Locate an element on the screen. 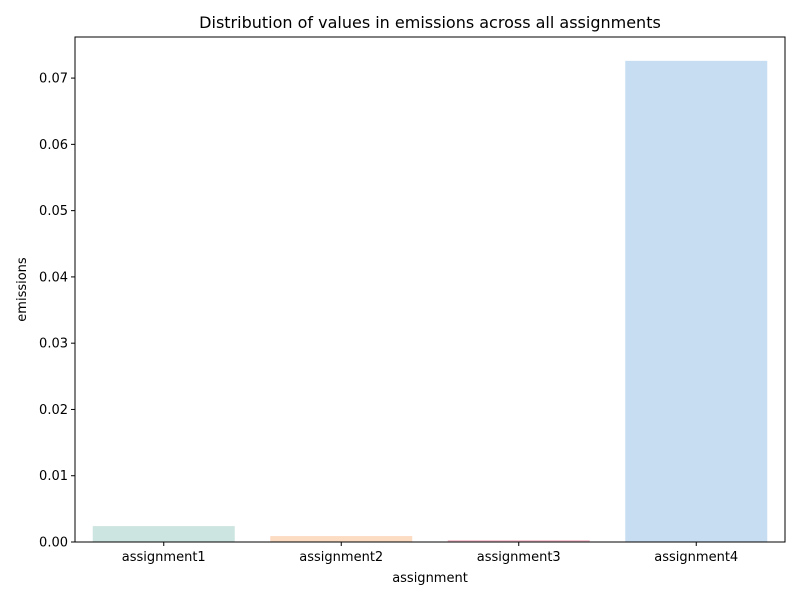 This screenshot has width=800, height=600. x-tick-label: assignment4 is located at coordinates (696, 557).